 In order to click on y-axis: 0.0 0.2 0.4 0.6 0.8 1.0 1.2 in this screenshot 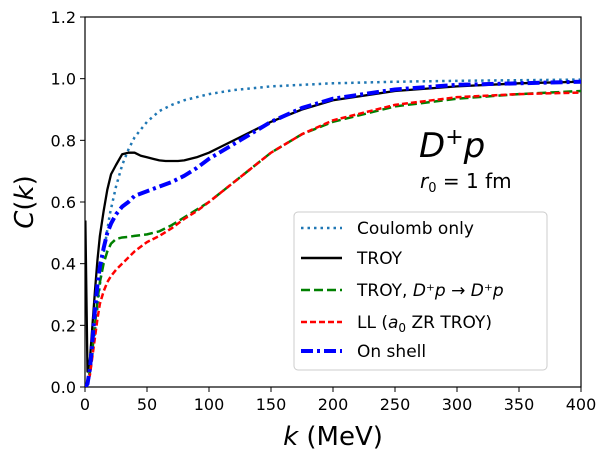, I will do `click(68, 202)`.